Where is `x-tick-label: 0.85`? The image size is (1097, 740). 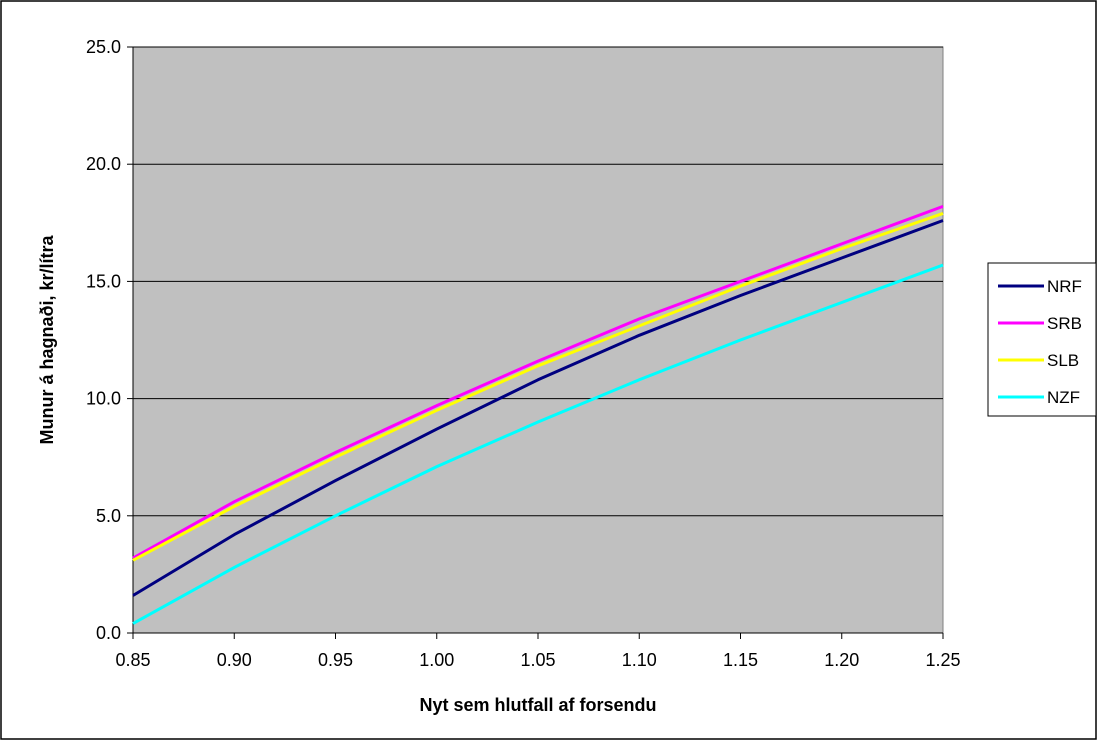
x-tick-label: 0.85 is located at coordinates (132, 660).